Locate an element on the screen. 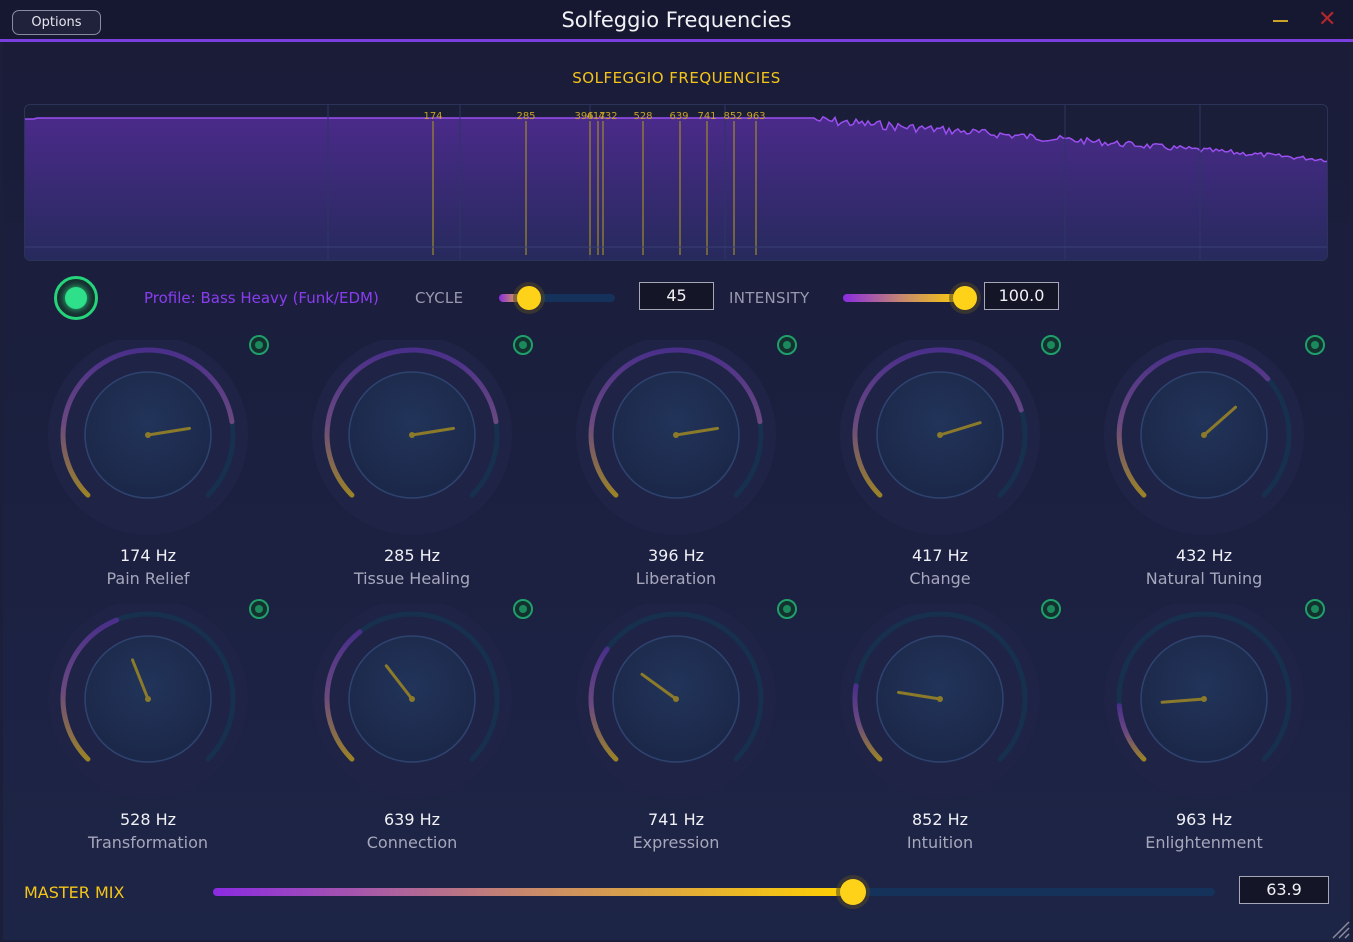 This screenshot has height=942, width=1353. knob-8: 741 Hz Expression is located at coordinates (676, 726).